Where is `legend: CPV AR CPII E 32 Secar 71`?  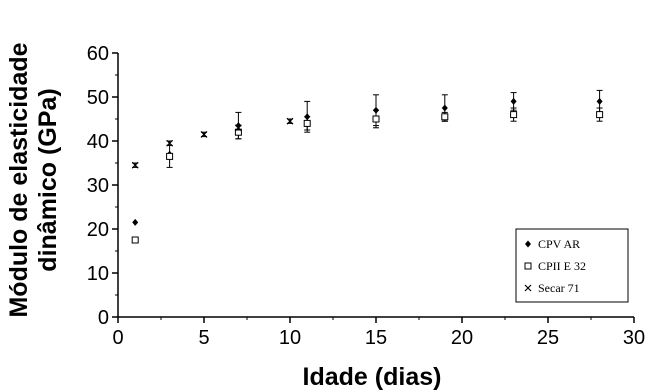 legend: CPV AR CPII E 32 Secar 71 is located at coordinates (572, 265).